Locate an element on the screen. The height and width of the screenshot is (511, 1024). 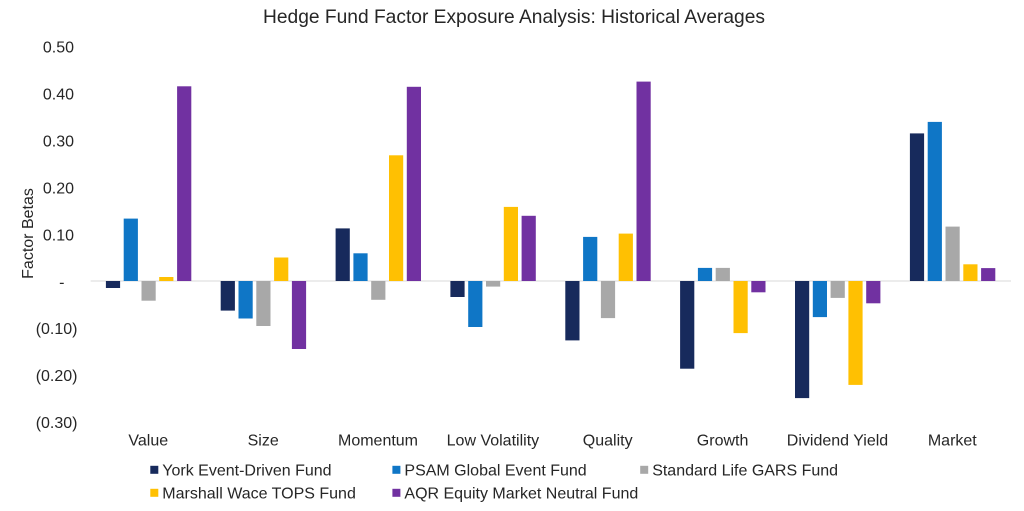
svg-text: 0.40 is located at coordinates (58, 95).